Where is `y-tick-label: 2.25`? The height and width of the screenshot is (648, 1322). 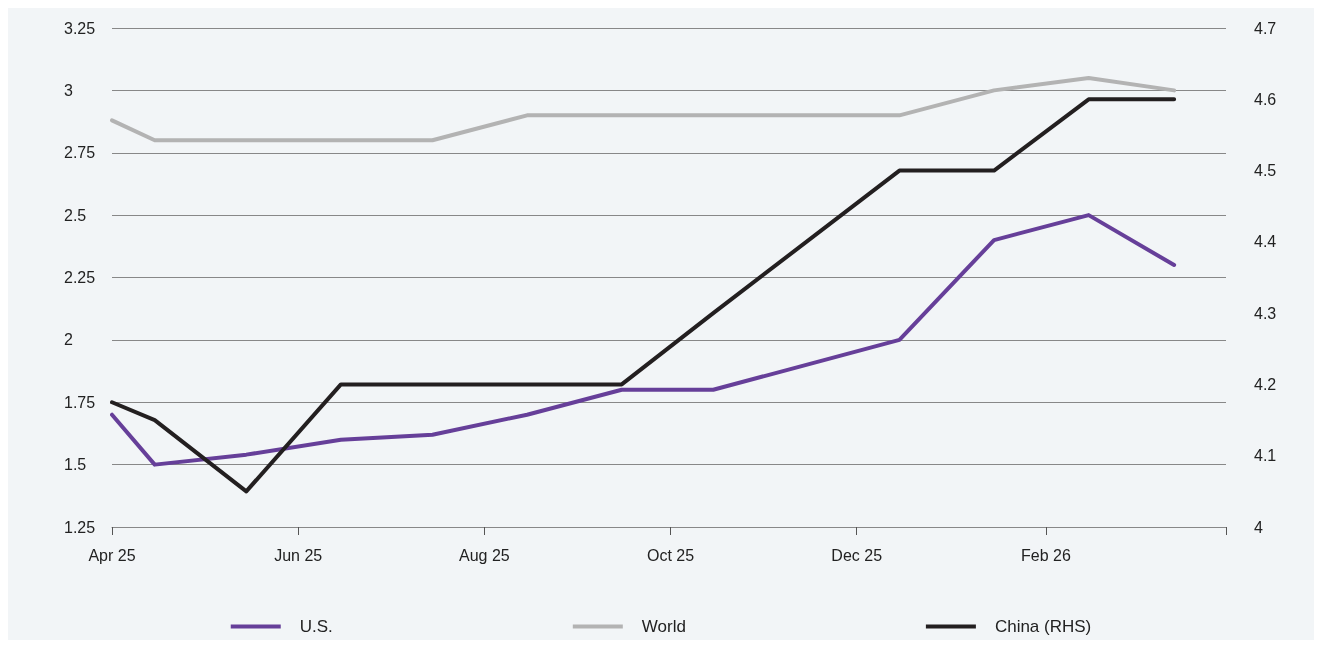
y-tick-label: 2.25 is located at coordinates (80, 277).